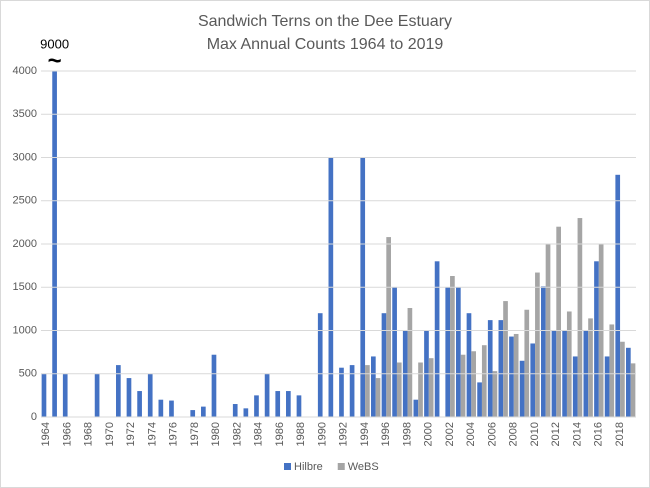  Describe the element at coordinates (301, 434) in the screenshot. I see `x-tick-label: 1988` at that location.